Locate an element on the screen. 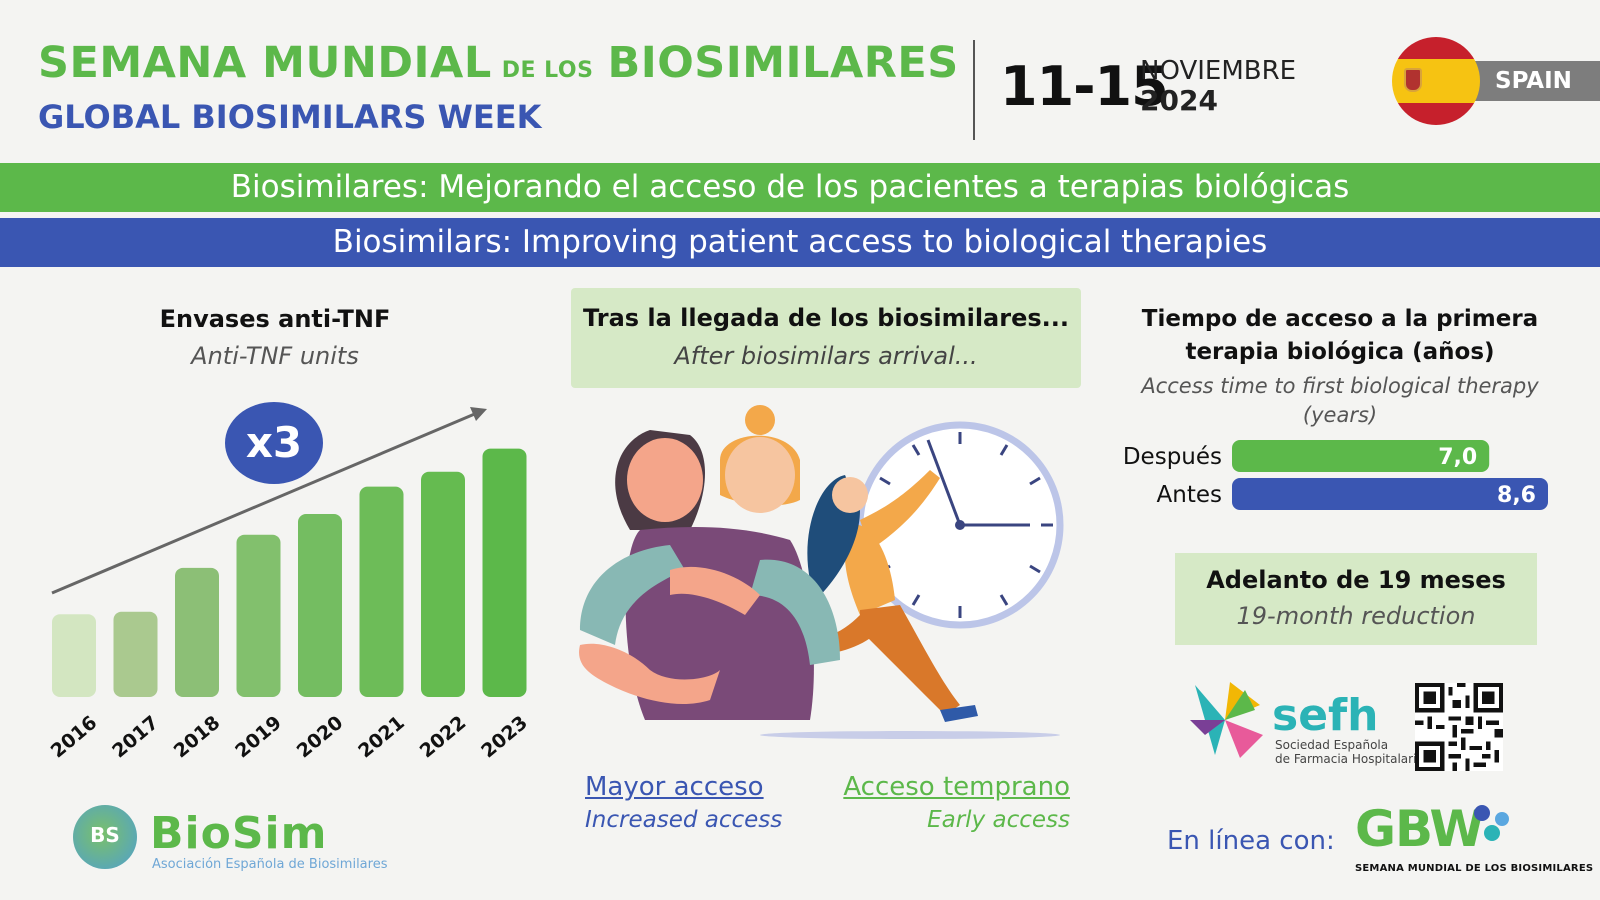 This screenshot has width=1600, height=900. country-label: SPAIN is located at coordinates (1533, 81).